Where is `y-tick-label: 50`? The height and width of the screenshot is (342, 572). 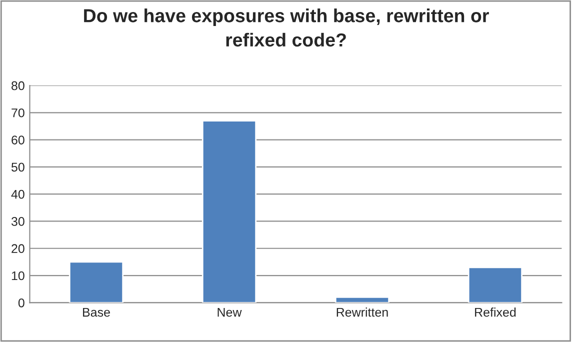
y-tick-label: 50 is located at coordinates (17, 167).